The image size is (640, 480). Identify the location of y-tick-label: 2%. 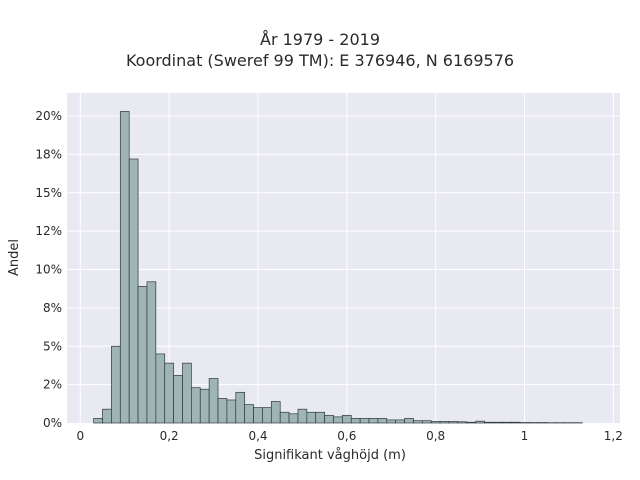
(52, 385).